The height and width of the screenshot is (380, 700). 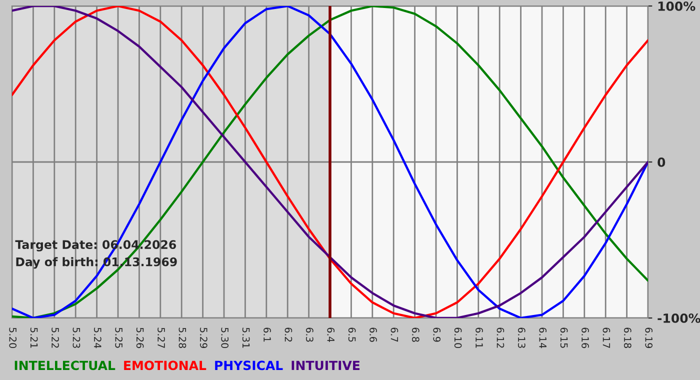 What do you see at coordinates (677, 6) in the screenshot?
I see `y-tick-label: 100%` at bounding box center [677, 6].